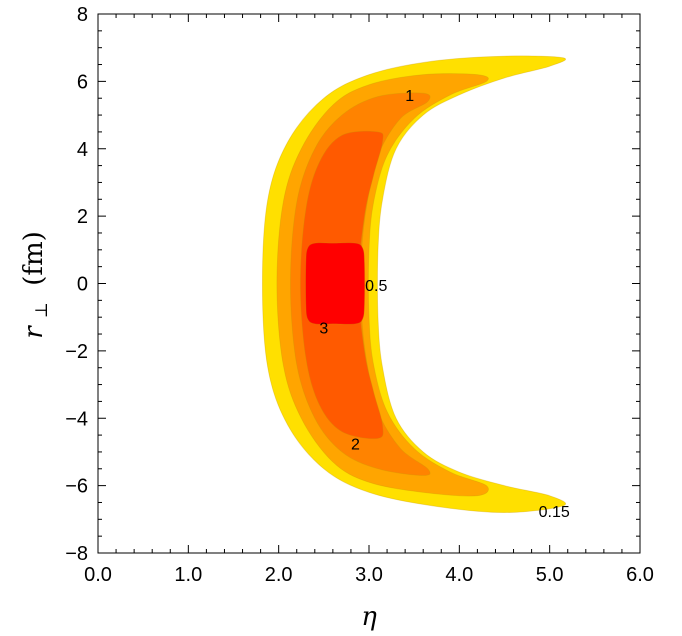 The width and height of the screenshot is (682, 636). What do you see at coordinates (409, 96) in the screenshot?
I see `contour-label-1: 1` at bounding box center [409, 96].